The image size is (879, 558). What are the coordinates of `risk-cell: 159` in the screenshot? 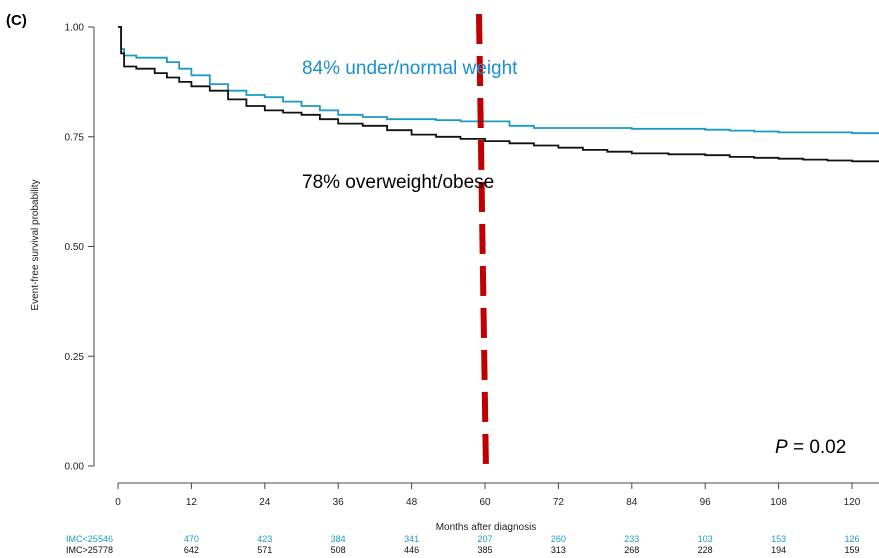 It's located at (851, 550).